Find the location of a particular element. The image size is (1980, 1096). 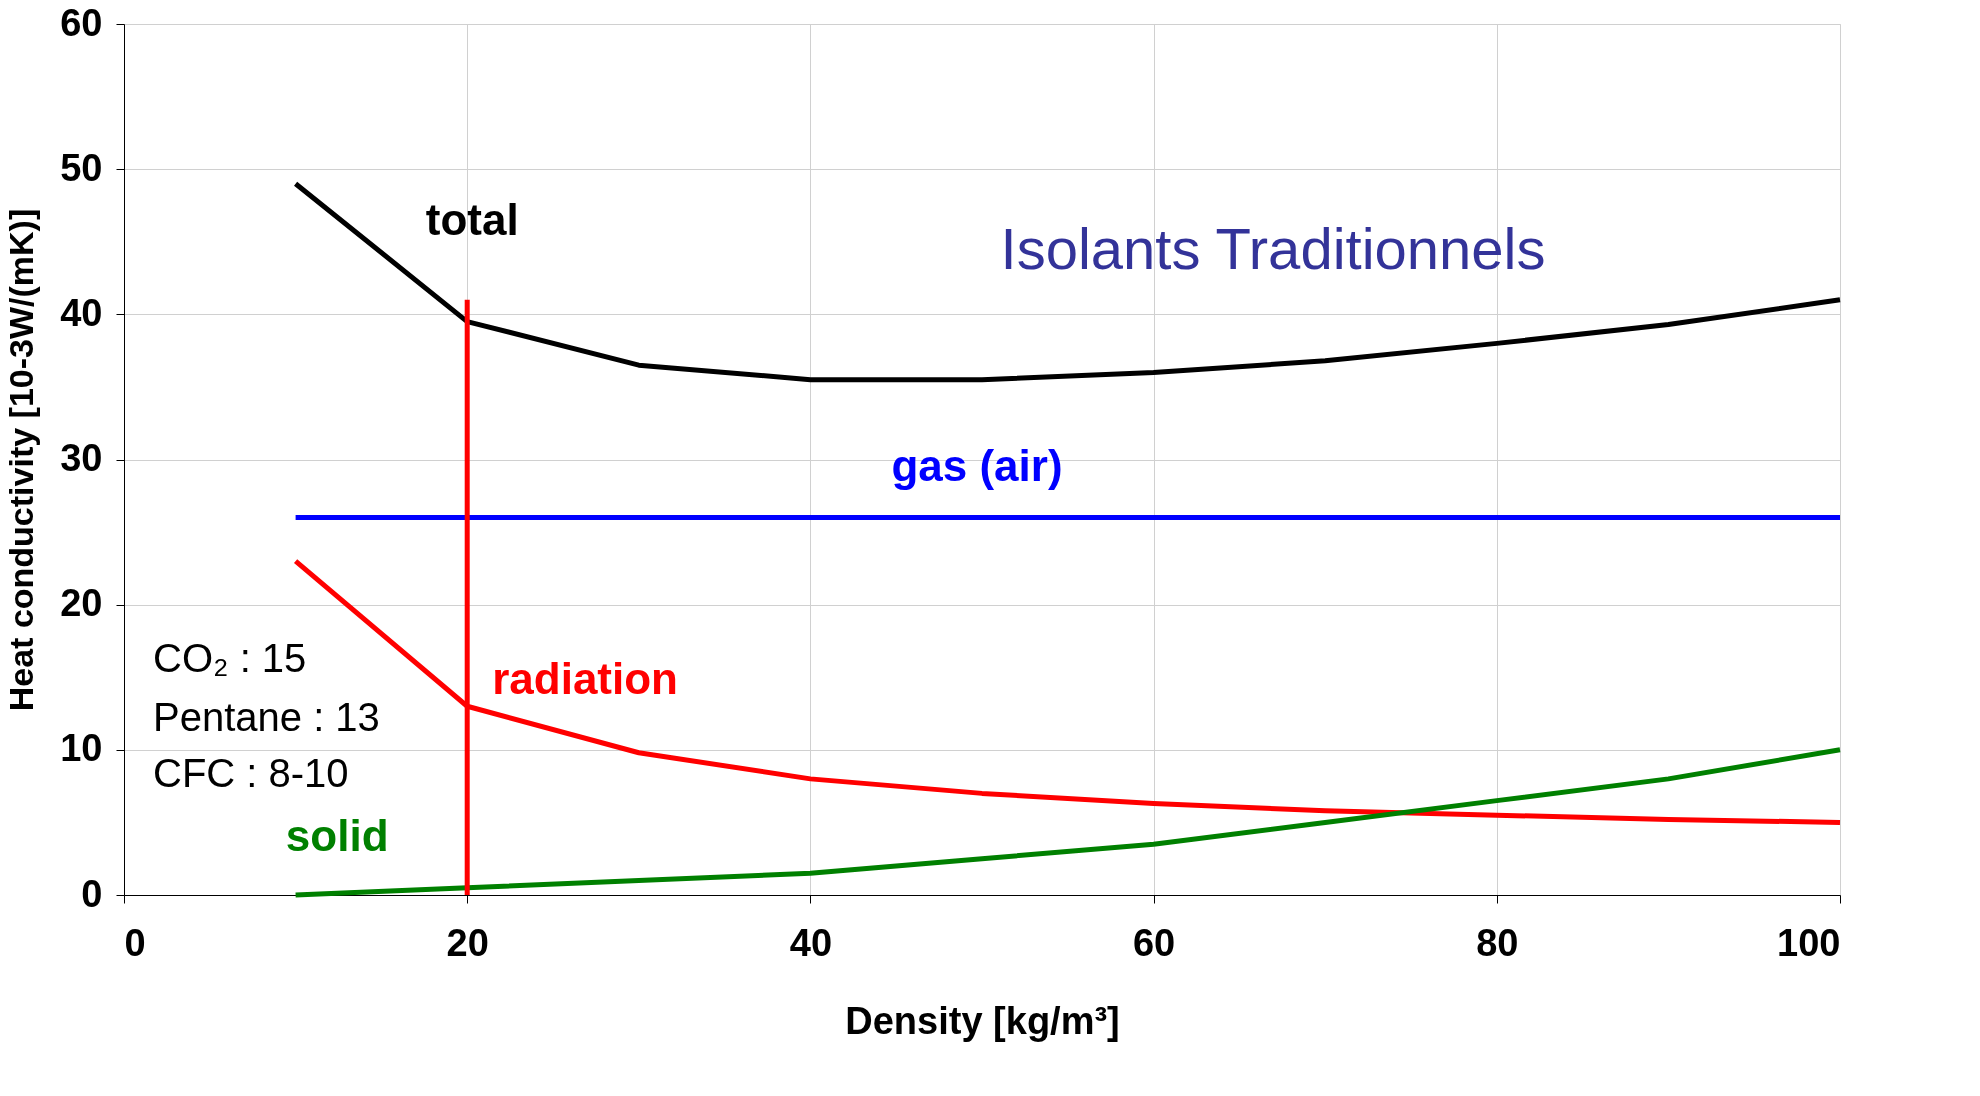

x-axis-title: Density [kg/m³] is located at coordinates (982, 1020).